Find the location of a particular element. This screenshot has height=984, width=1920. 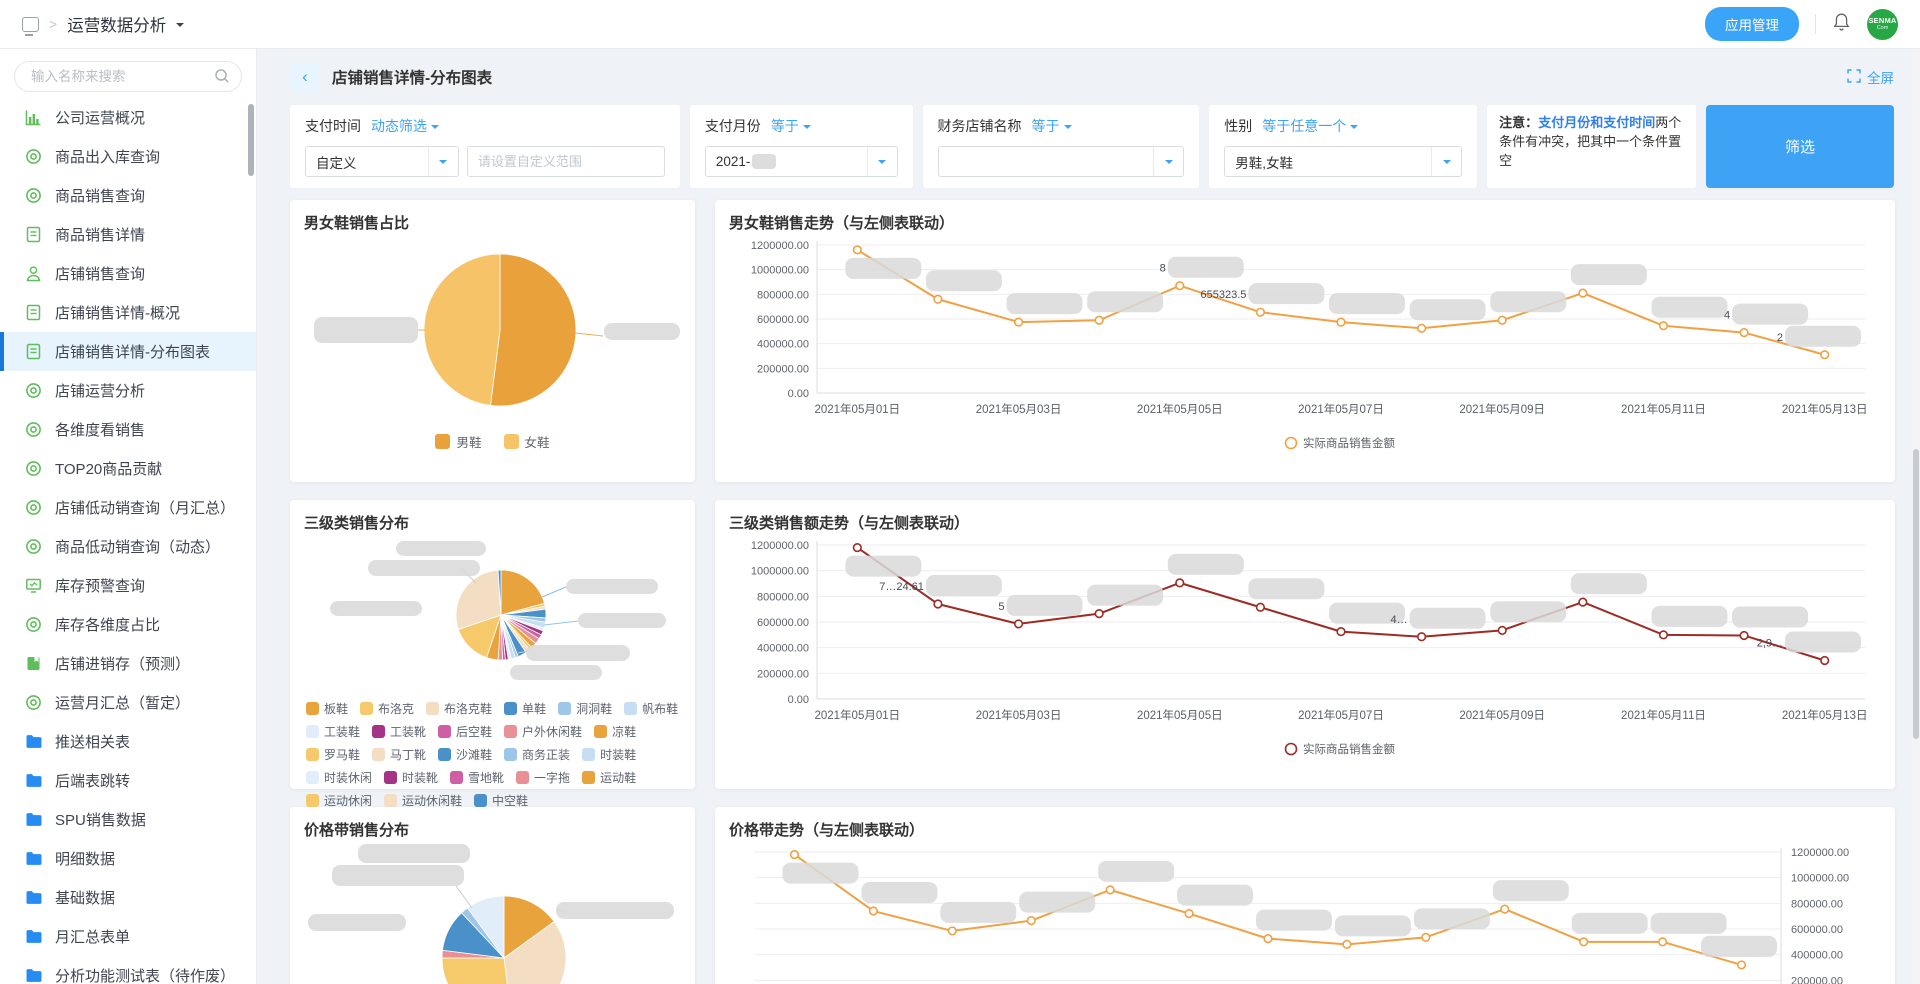

legend-item: 洞洞鞋 is located at coordinates (585, 708).